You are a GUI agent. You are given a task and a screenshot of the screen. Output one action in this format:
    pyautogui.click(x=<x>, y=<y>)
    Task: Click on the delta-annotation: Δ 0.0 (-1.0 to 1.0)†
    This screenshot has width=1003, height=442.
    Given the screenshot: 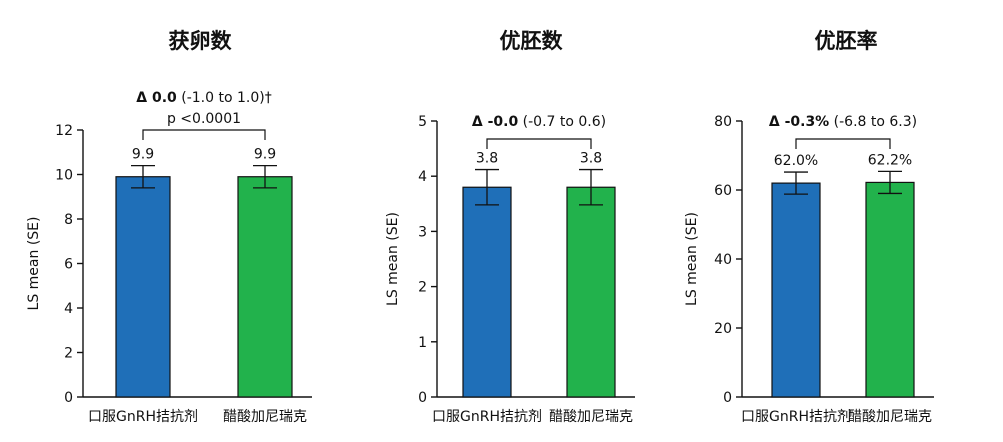 What is the action you would take?
    pyautogui.click(x=203, y=98)
    